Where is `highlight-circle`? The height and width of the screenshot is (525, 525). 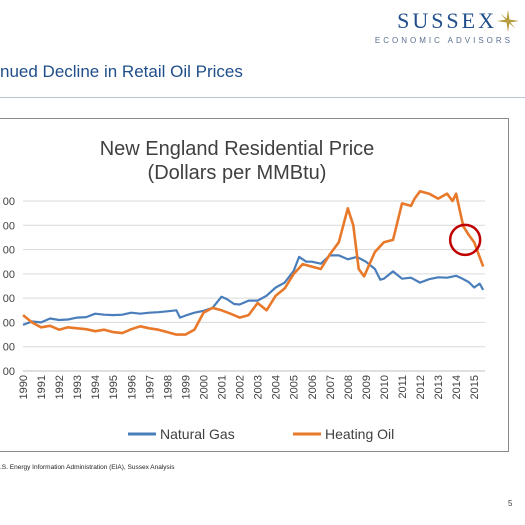 highlight-circle is located at coordinates (465, 240).